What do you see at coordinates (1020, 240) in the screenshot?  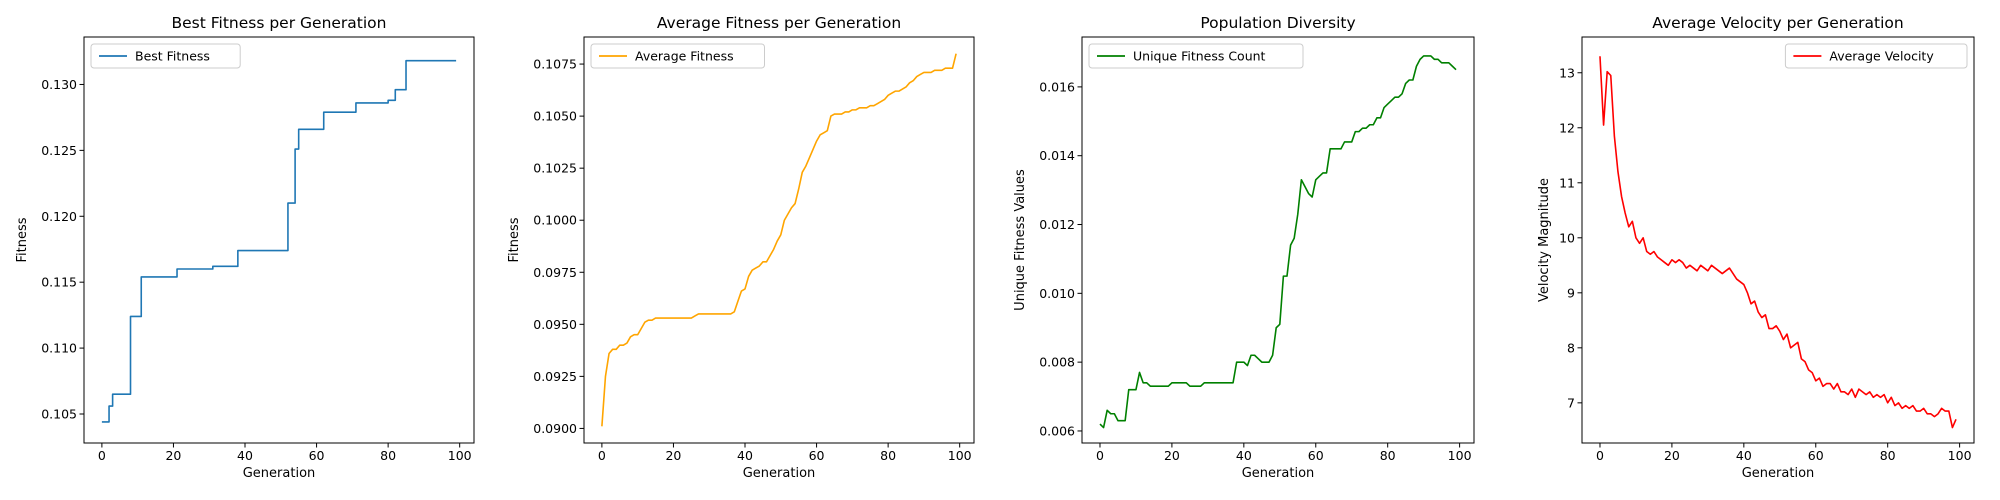 I see `y-axis-label: Unique Fitness Values` at bounding box center [1020, 240].